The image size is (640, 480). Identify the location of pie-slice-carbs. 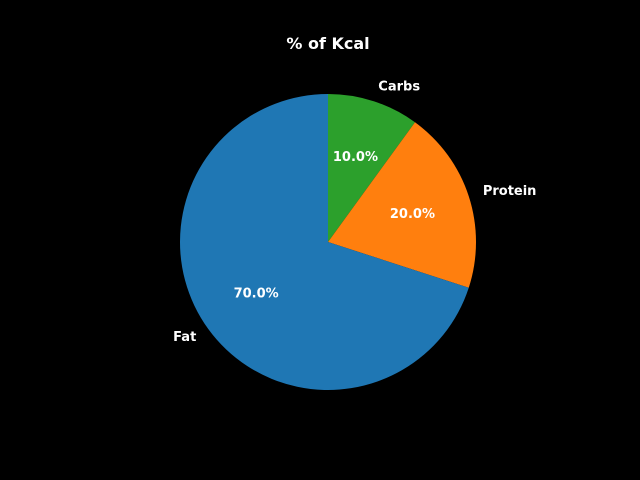
(371, 168).